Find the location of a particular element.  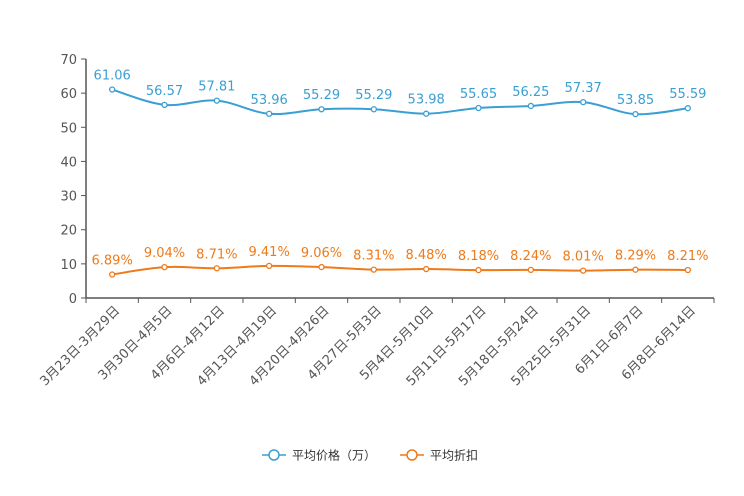

y-tick-label: 50 is located at coordinates (68, 128).